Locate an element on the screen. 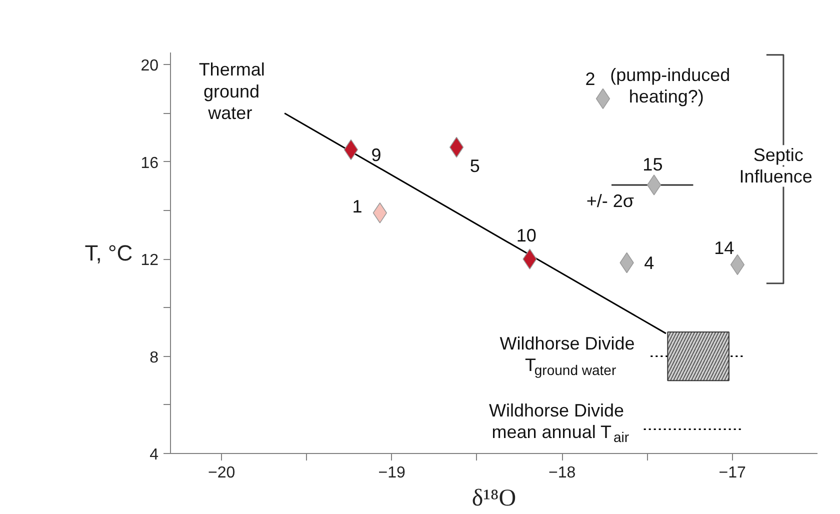  annotation: 5 is located at coordinates (475, 166).